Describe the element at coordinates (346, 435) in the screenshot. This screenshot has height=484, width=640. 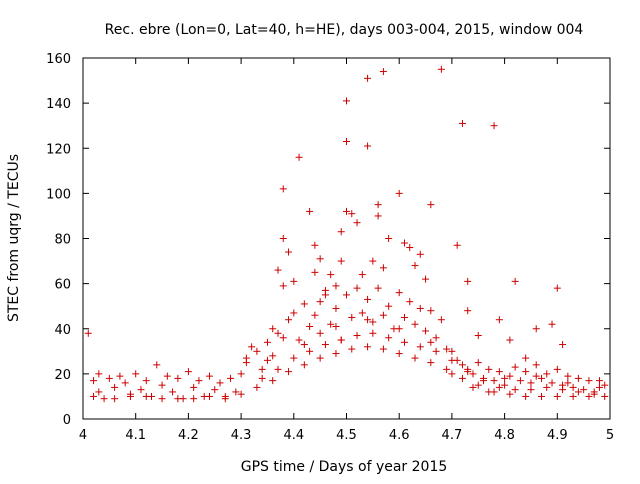
I see `x-tick-label: 4.5` at that location.